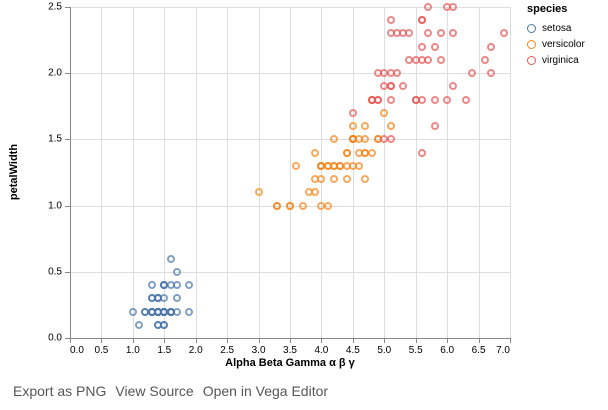 This screenshot has height=410, width=608. I want to click on x-tick-label: 3.5, so click(290, 350).